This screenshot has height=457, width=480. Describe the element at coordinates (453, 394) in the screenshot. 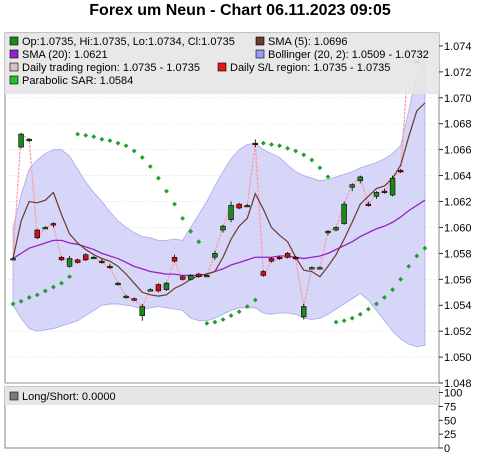

I see `sub-y-tick-label: 100` at that location.